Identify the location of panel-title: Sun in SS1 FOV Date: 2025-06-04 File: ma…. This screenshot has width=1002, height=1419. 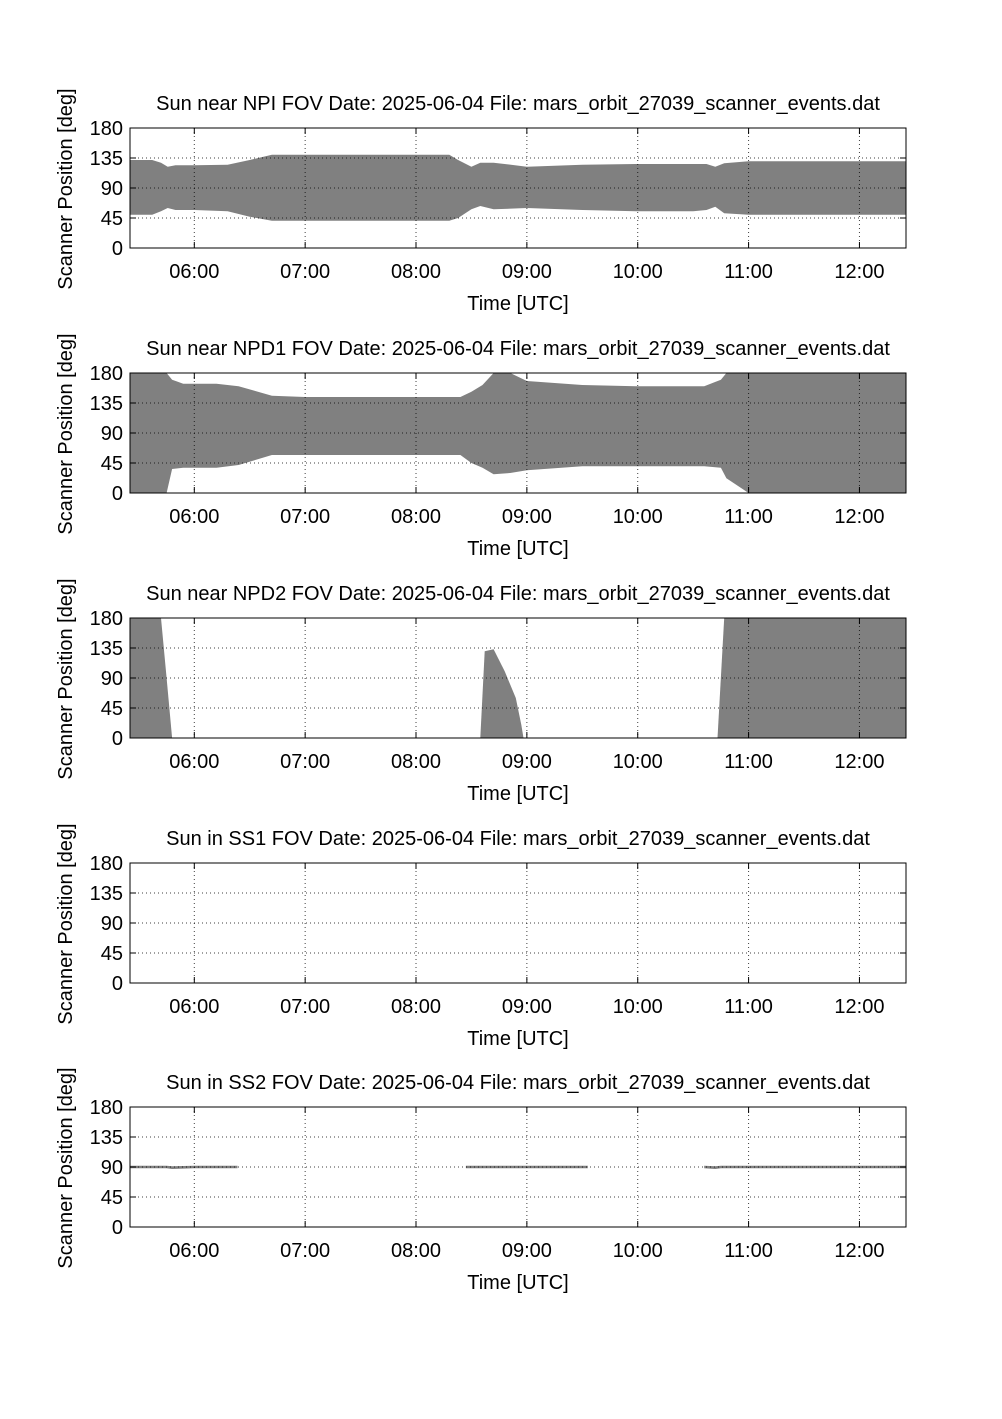
(518, 839).